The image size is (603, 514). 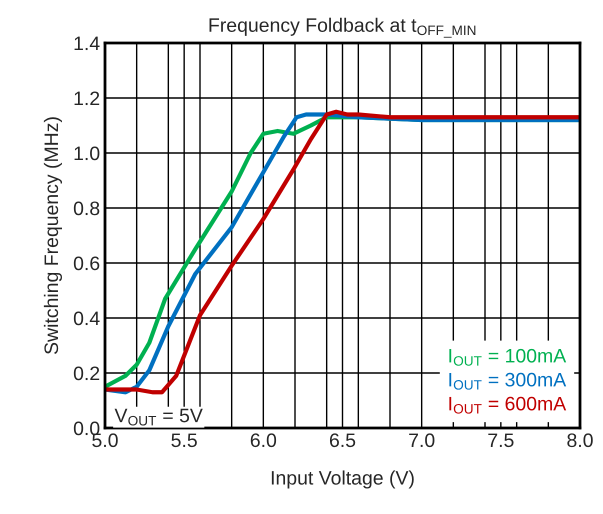 I want to click on text: I$_{OUT}$ = 100mA, so click(x=507, y=357).